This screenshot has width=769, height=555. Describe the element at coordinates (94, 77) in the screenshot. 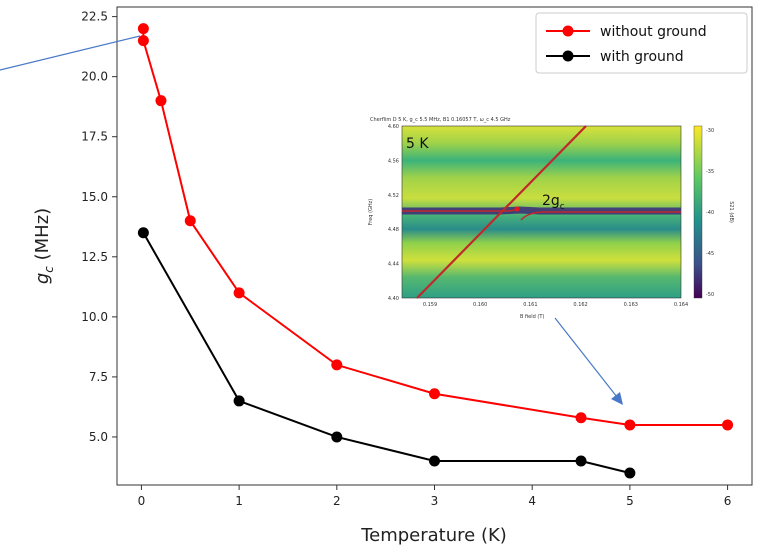

I see `y-tick-label: 20.0` at that location.